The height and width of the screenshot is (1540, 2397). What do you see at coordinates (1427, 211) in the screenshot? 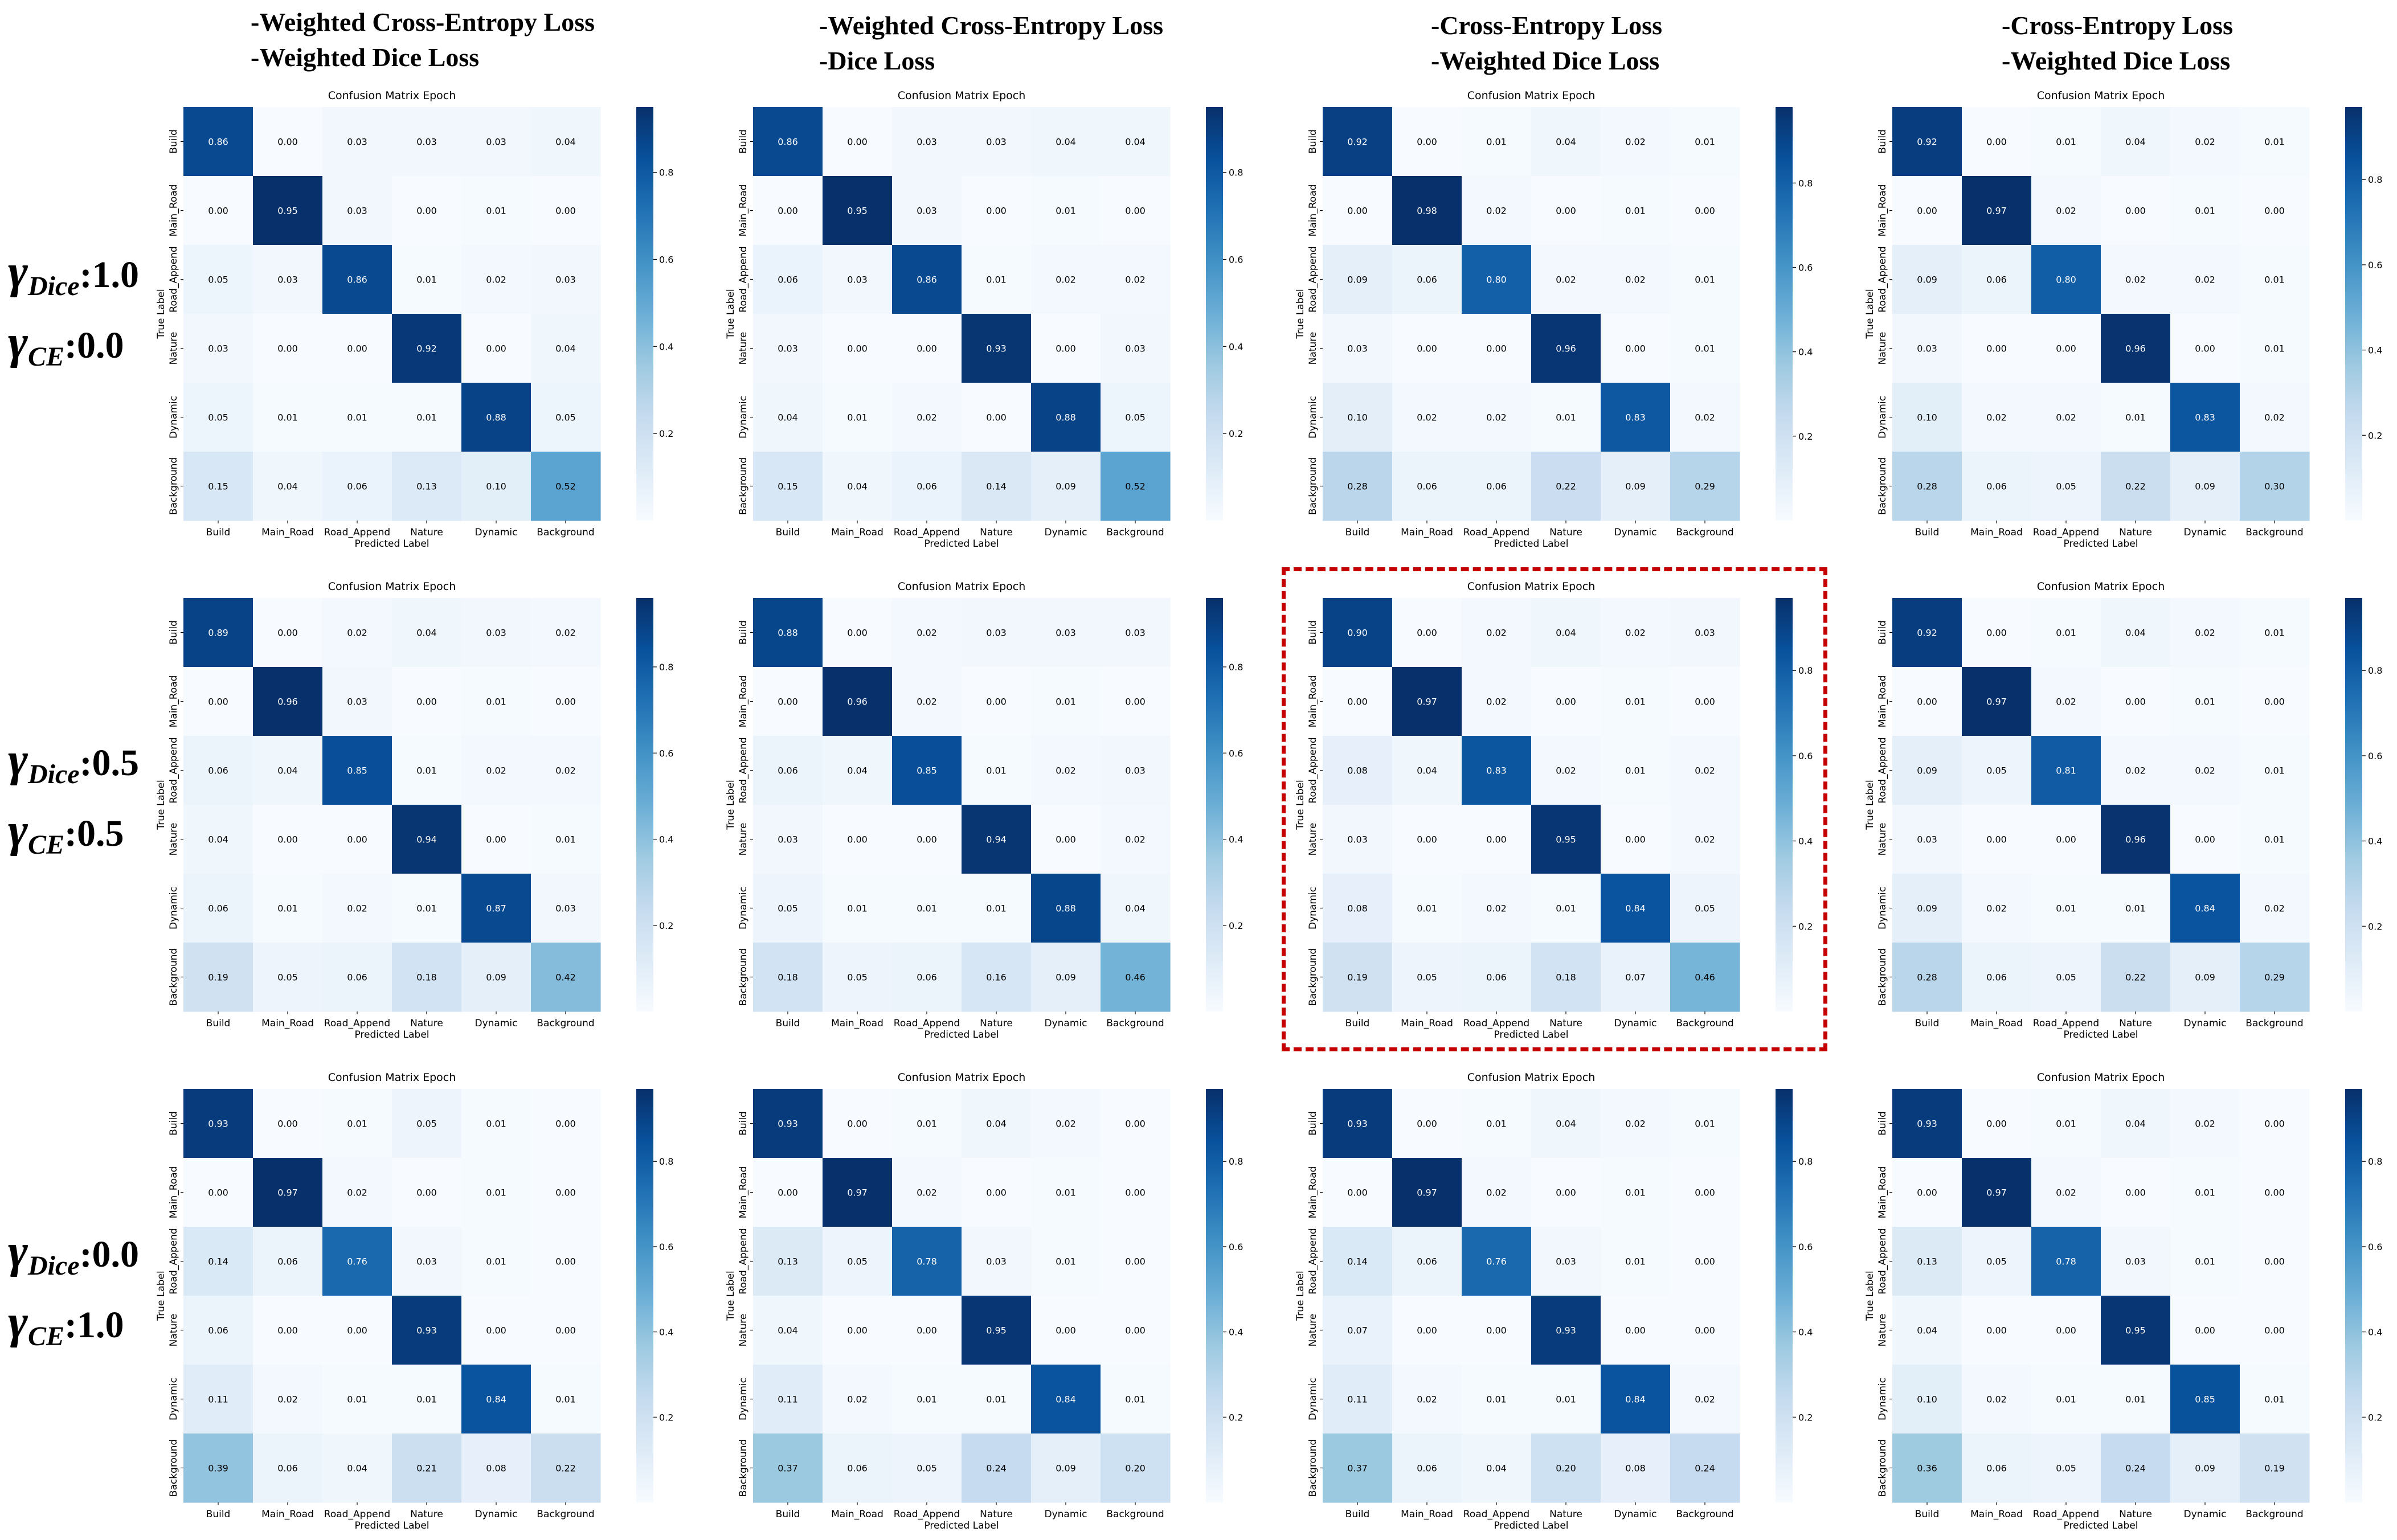
I see `cell-value: 0.98` at bounding box center [1427, 211].